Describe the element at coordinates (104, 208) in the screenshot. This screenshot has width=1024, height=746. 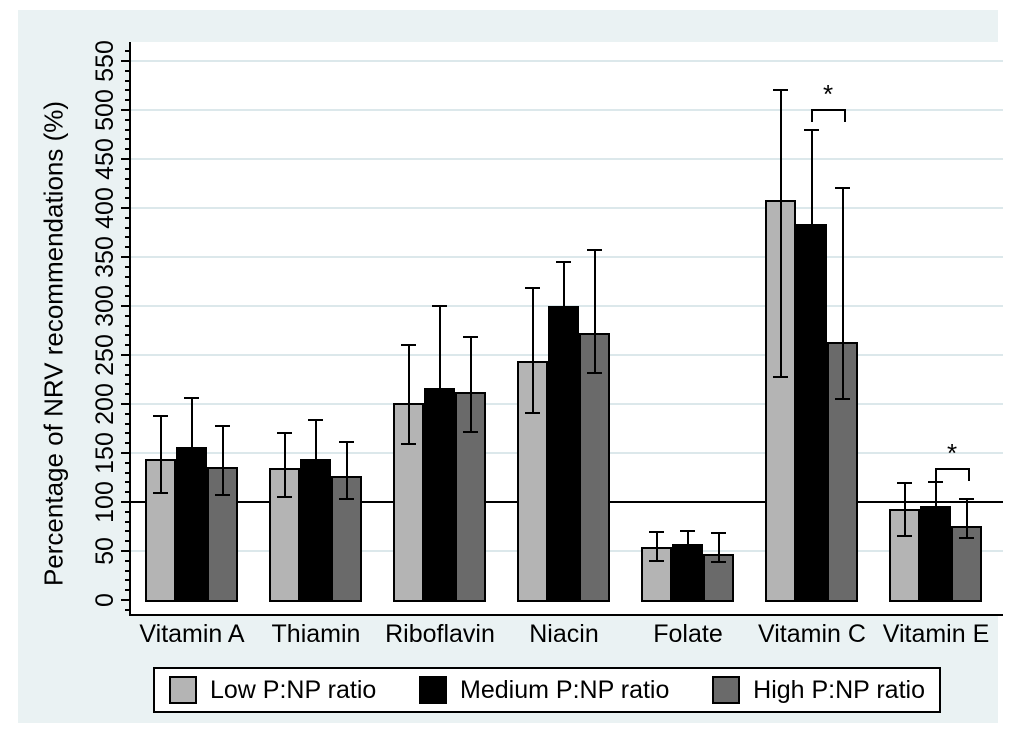
I see `y-tick-label-400: 400` at that location.